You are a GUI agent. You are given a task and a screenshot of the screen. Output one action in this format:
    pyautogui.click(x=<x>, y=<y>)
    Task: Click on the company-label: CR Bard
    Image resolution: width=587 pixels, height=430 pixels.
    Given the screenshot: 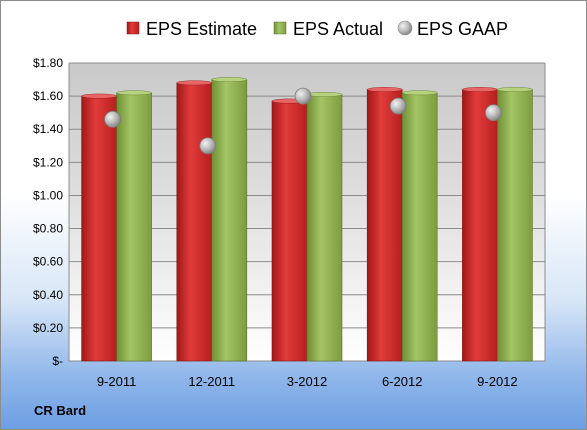 What is the action you would take?
    pyautogui.click(x=60, y=410)
    